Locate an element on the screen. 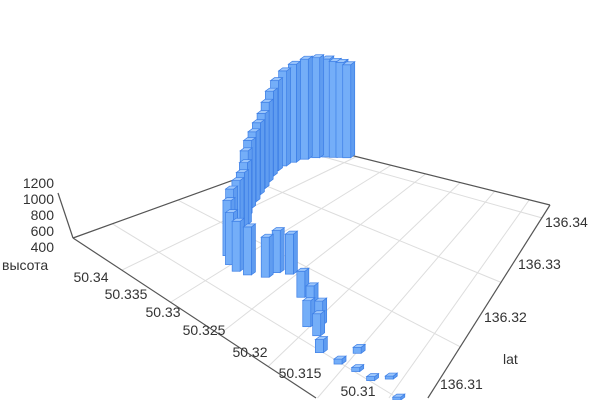  z-tick-label: 1200 is located at coordinates (38, 183).